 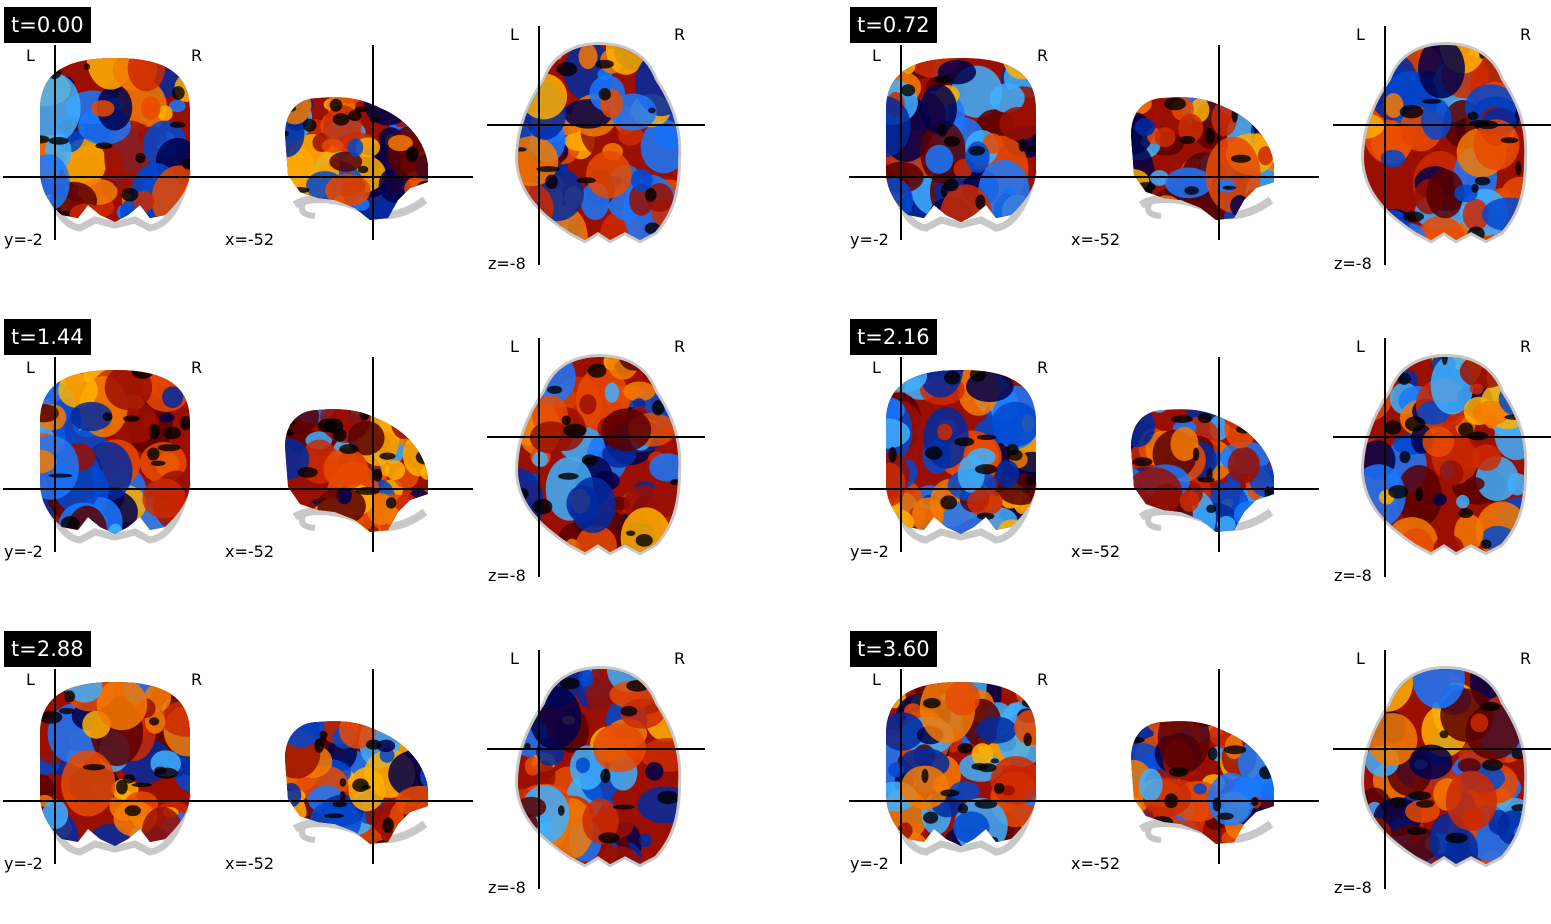 What do you see at coordinates (47, 25) in the screenshot?
I see `time-label: t=0.00` at bounding box center [47, 25].